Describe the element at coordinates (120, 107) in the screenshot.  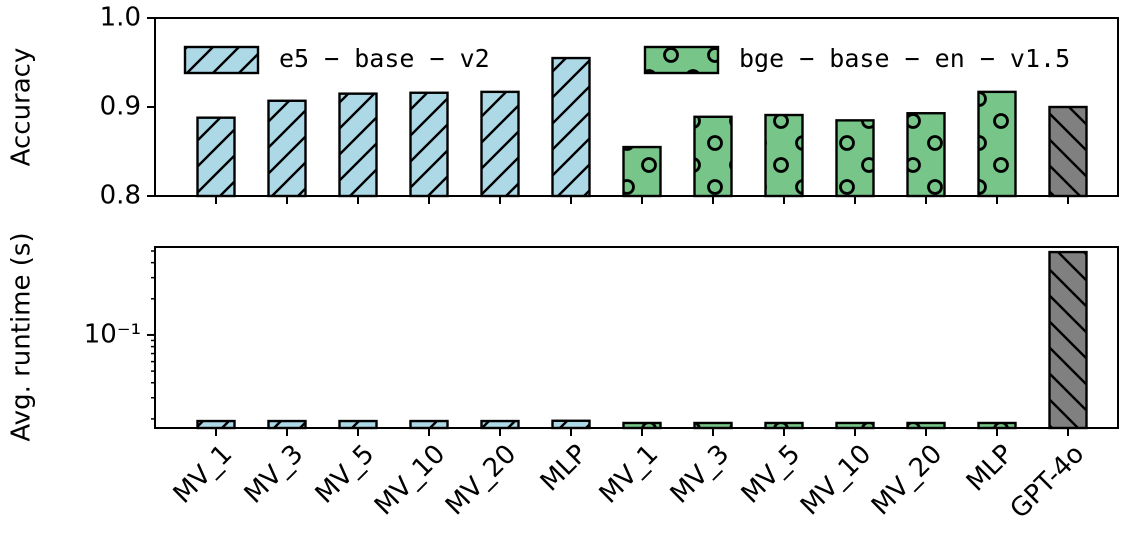
I see `y-tick-label: 0.9` at that location.